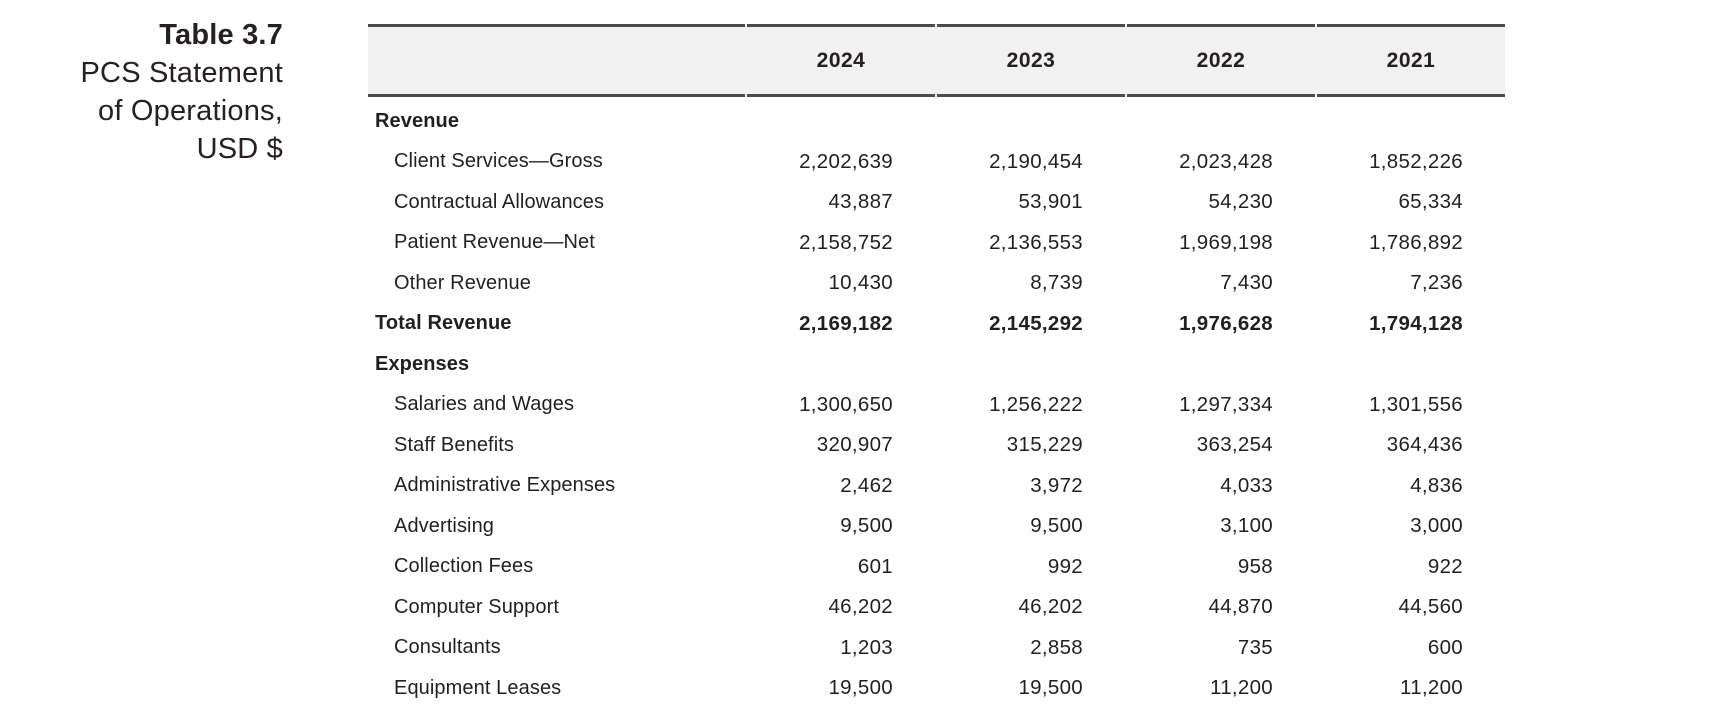  Describe the element at coordinates (1031, 60) in the screenshot. I see `column-header-2023: 2023` at that location.